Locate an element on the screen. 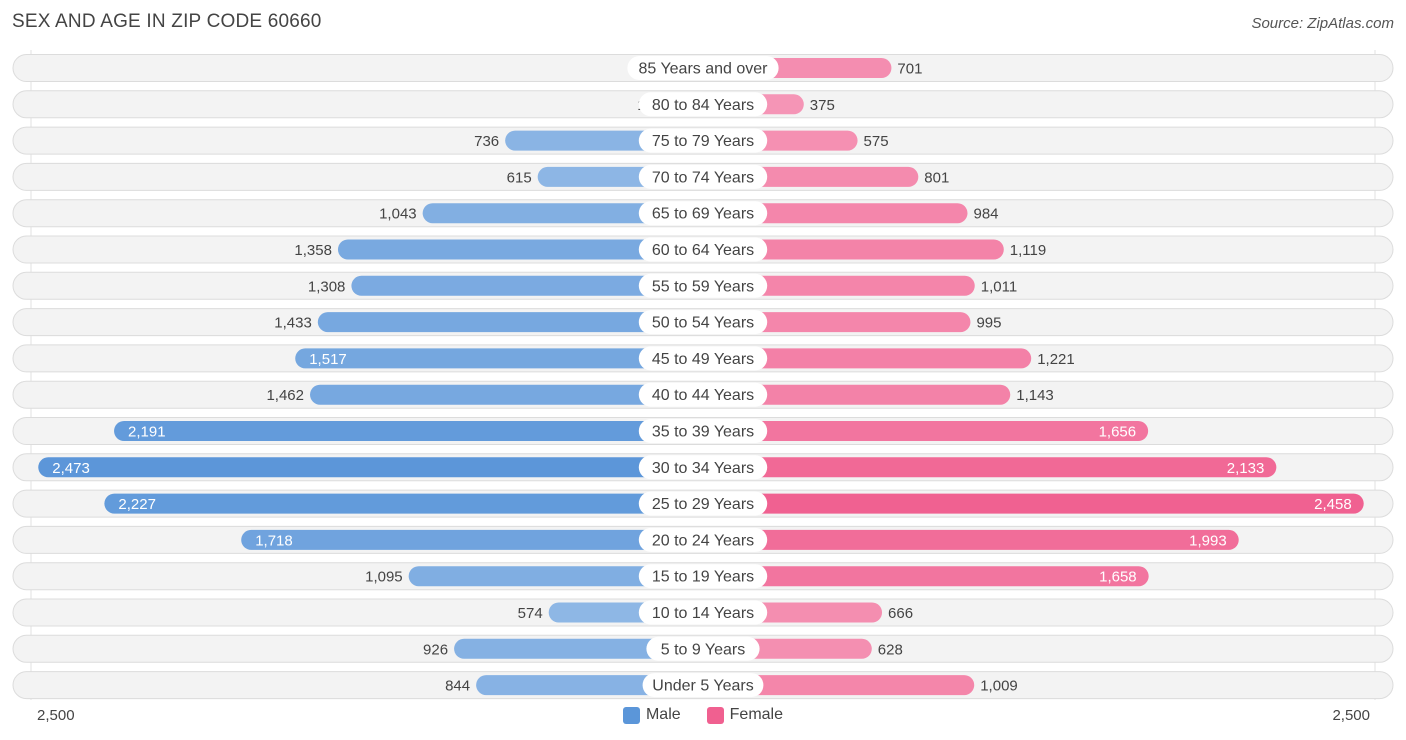  category-label: 50 to 54 Years is located at coordinates (703, 323).